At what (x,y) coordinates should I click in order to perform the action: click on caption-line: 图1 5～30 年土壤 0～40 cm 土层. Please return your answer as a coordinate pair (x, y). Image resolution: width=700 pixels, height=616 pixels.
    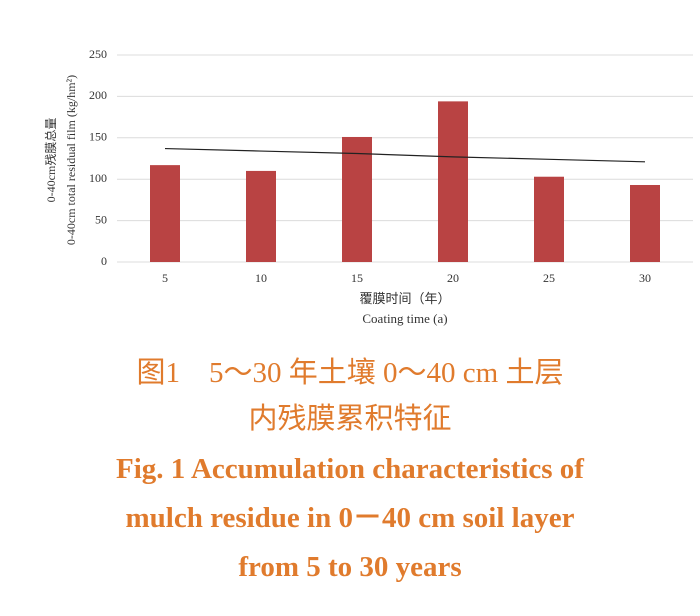
    Looking at the image, I should click on (350, 373).